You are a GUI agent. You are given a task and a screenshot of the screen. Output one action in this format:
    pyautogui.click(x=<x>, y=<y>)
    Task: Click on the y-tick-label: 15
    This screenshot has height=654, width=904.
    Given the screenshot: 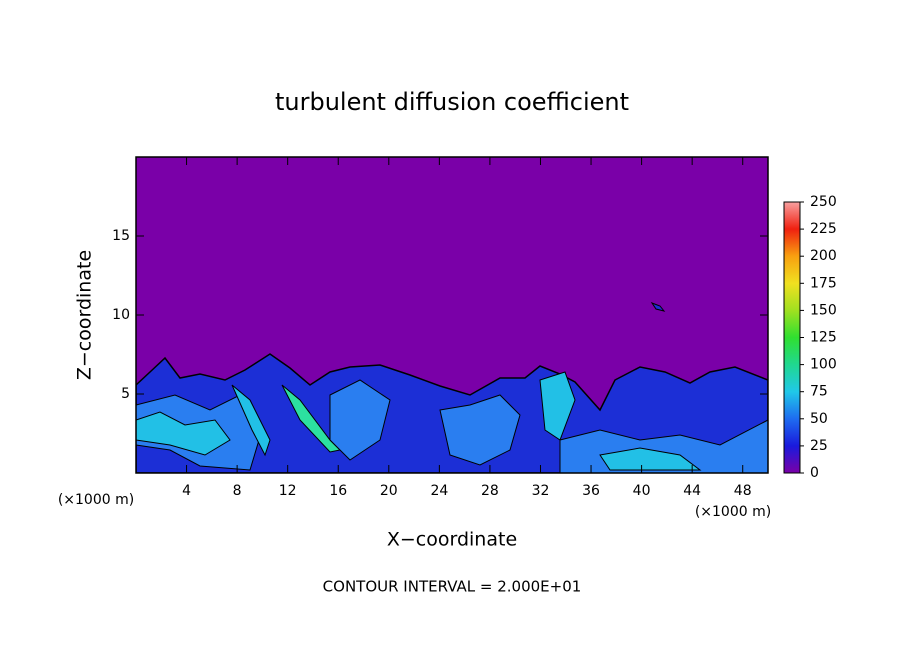 What is the action you would take?
    pyautogui.click(x=121, y=236)
    